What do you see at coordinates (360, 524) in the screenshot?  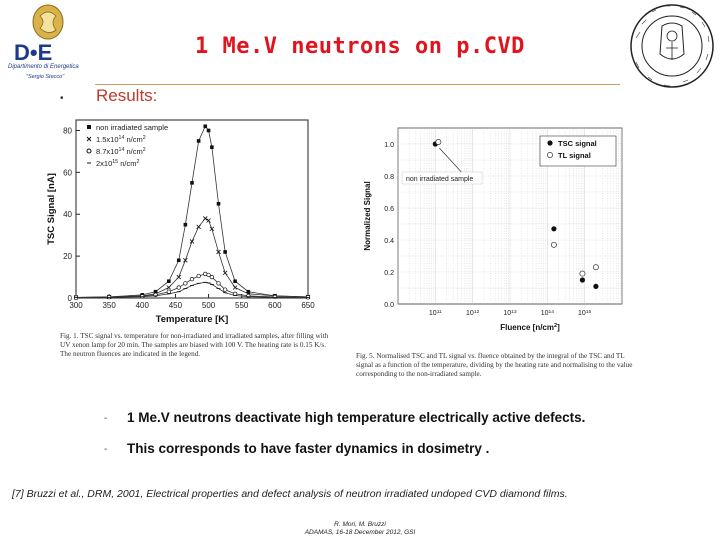 I see `footer-authors: R. Mori, M. Bruzzi` at bounding box center [360, 524].